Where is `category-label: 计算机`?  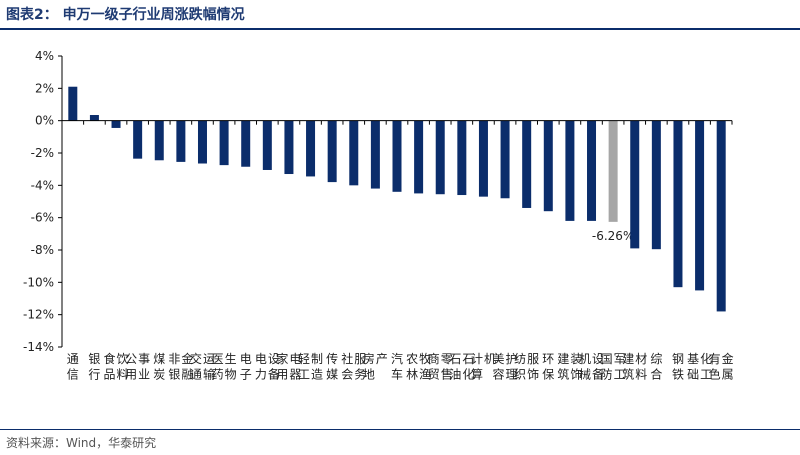 category-label: 计算机 is located at coordinates (483, 367).